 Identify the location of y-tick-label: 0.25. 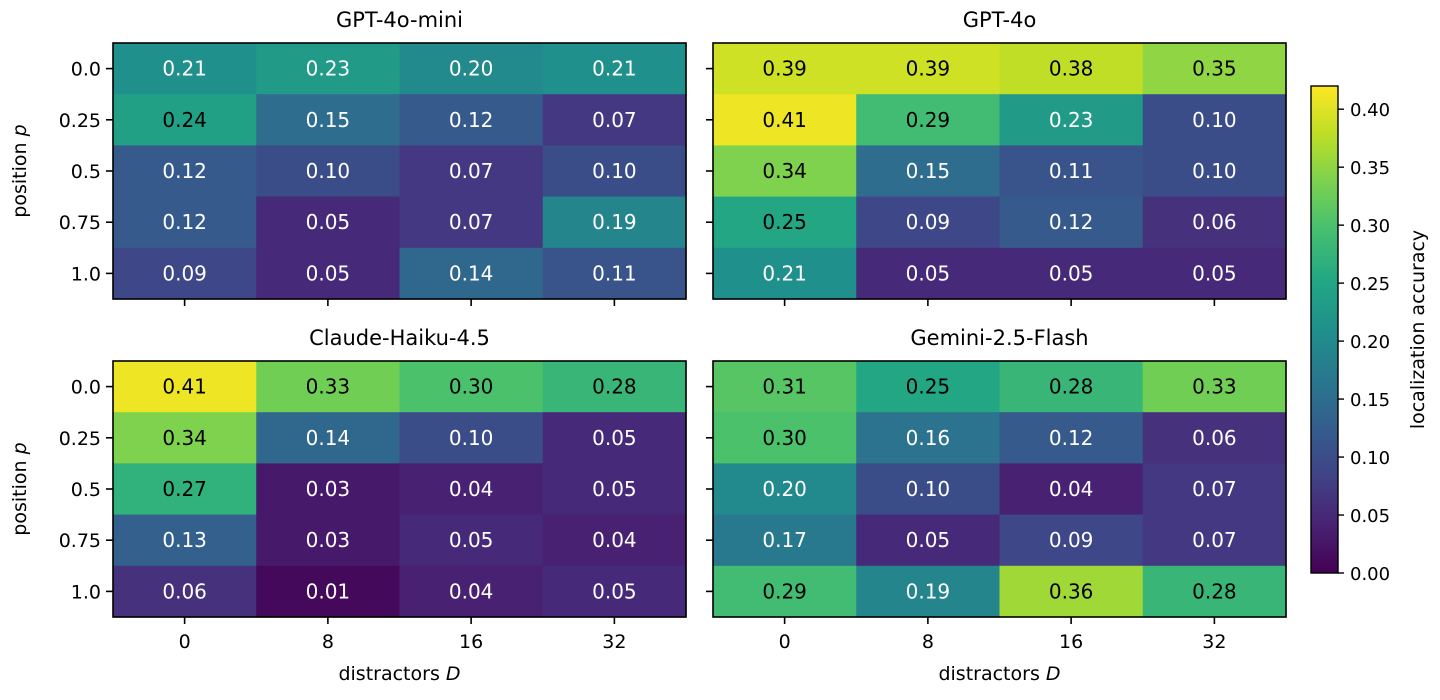
(80, 439).